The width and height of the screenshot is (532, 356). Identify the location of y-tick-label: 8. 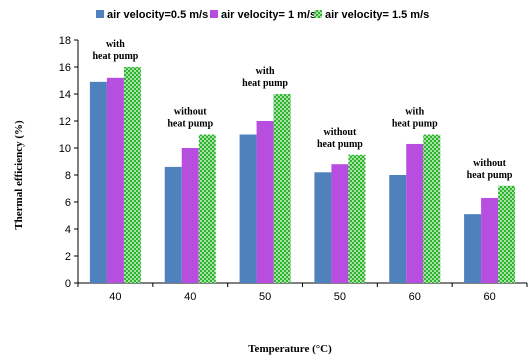
(68, 176).